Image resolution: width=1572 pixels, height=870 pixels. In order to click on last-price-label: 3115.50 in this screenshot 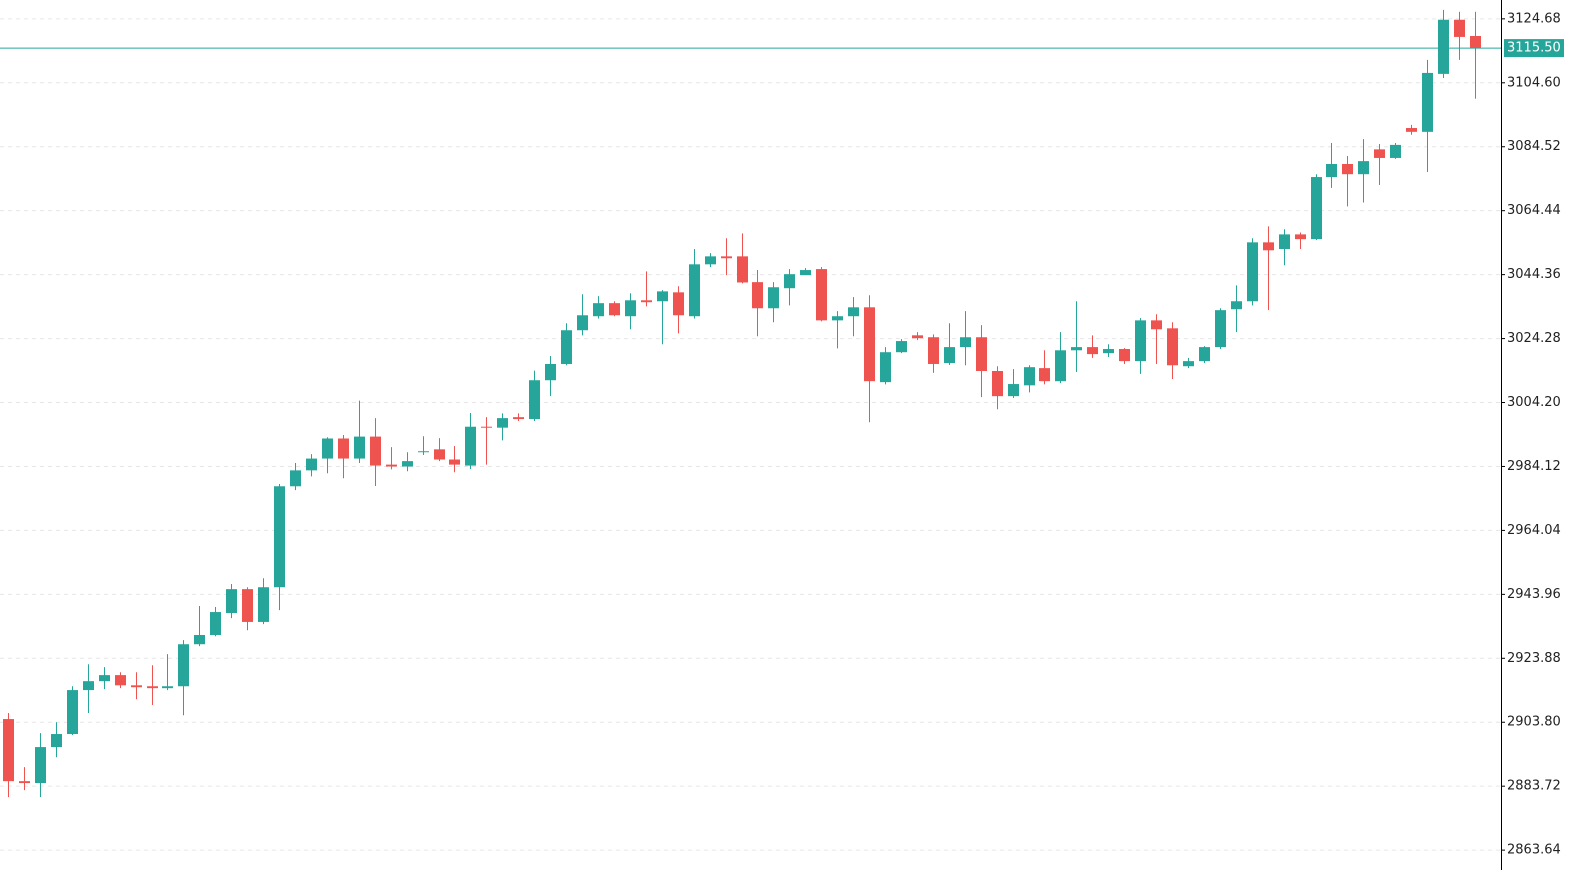, I will do `click(1534, 48)`.